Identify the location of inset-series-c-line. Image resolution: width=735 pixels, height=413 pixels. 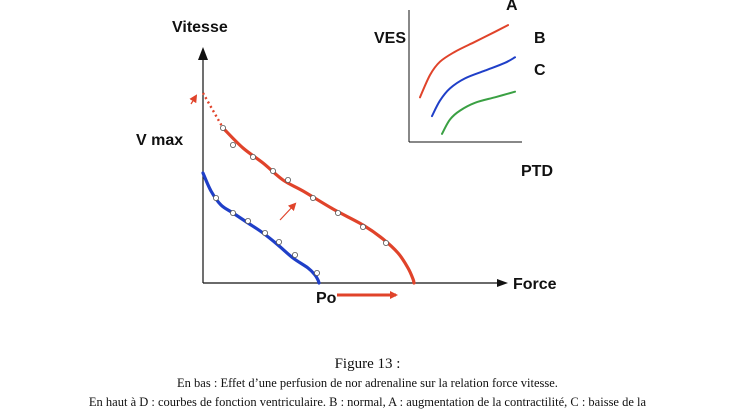
(478, 112).